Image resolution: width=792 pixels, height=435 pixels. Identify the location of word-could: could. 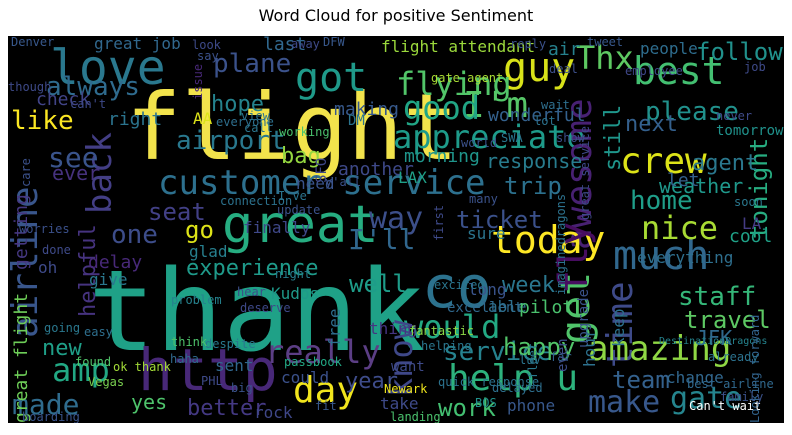
(305, 377).